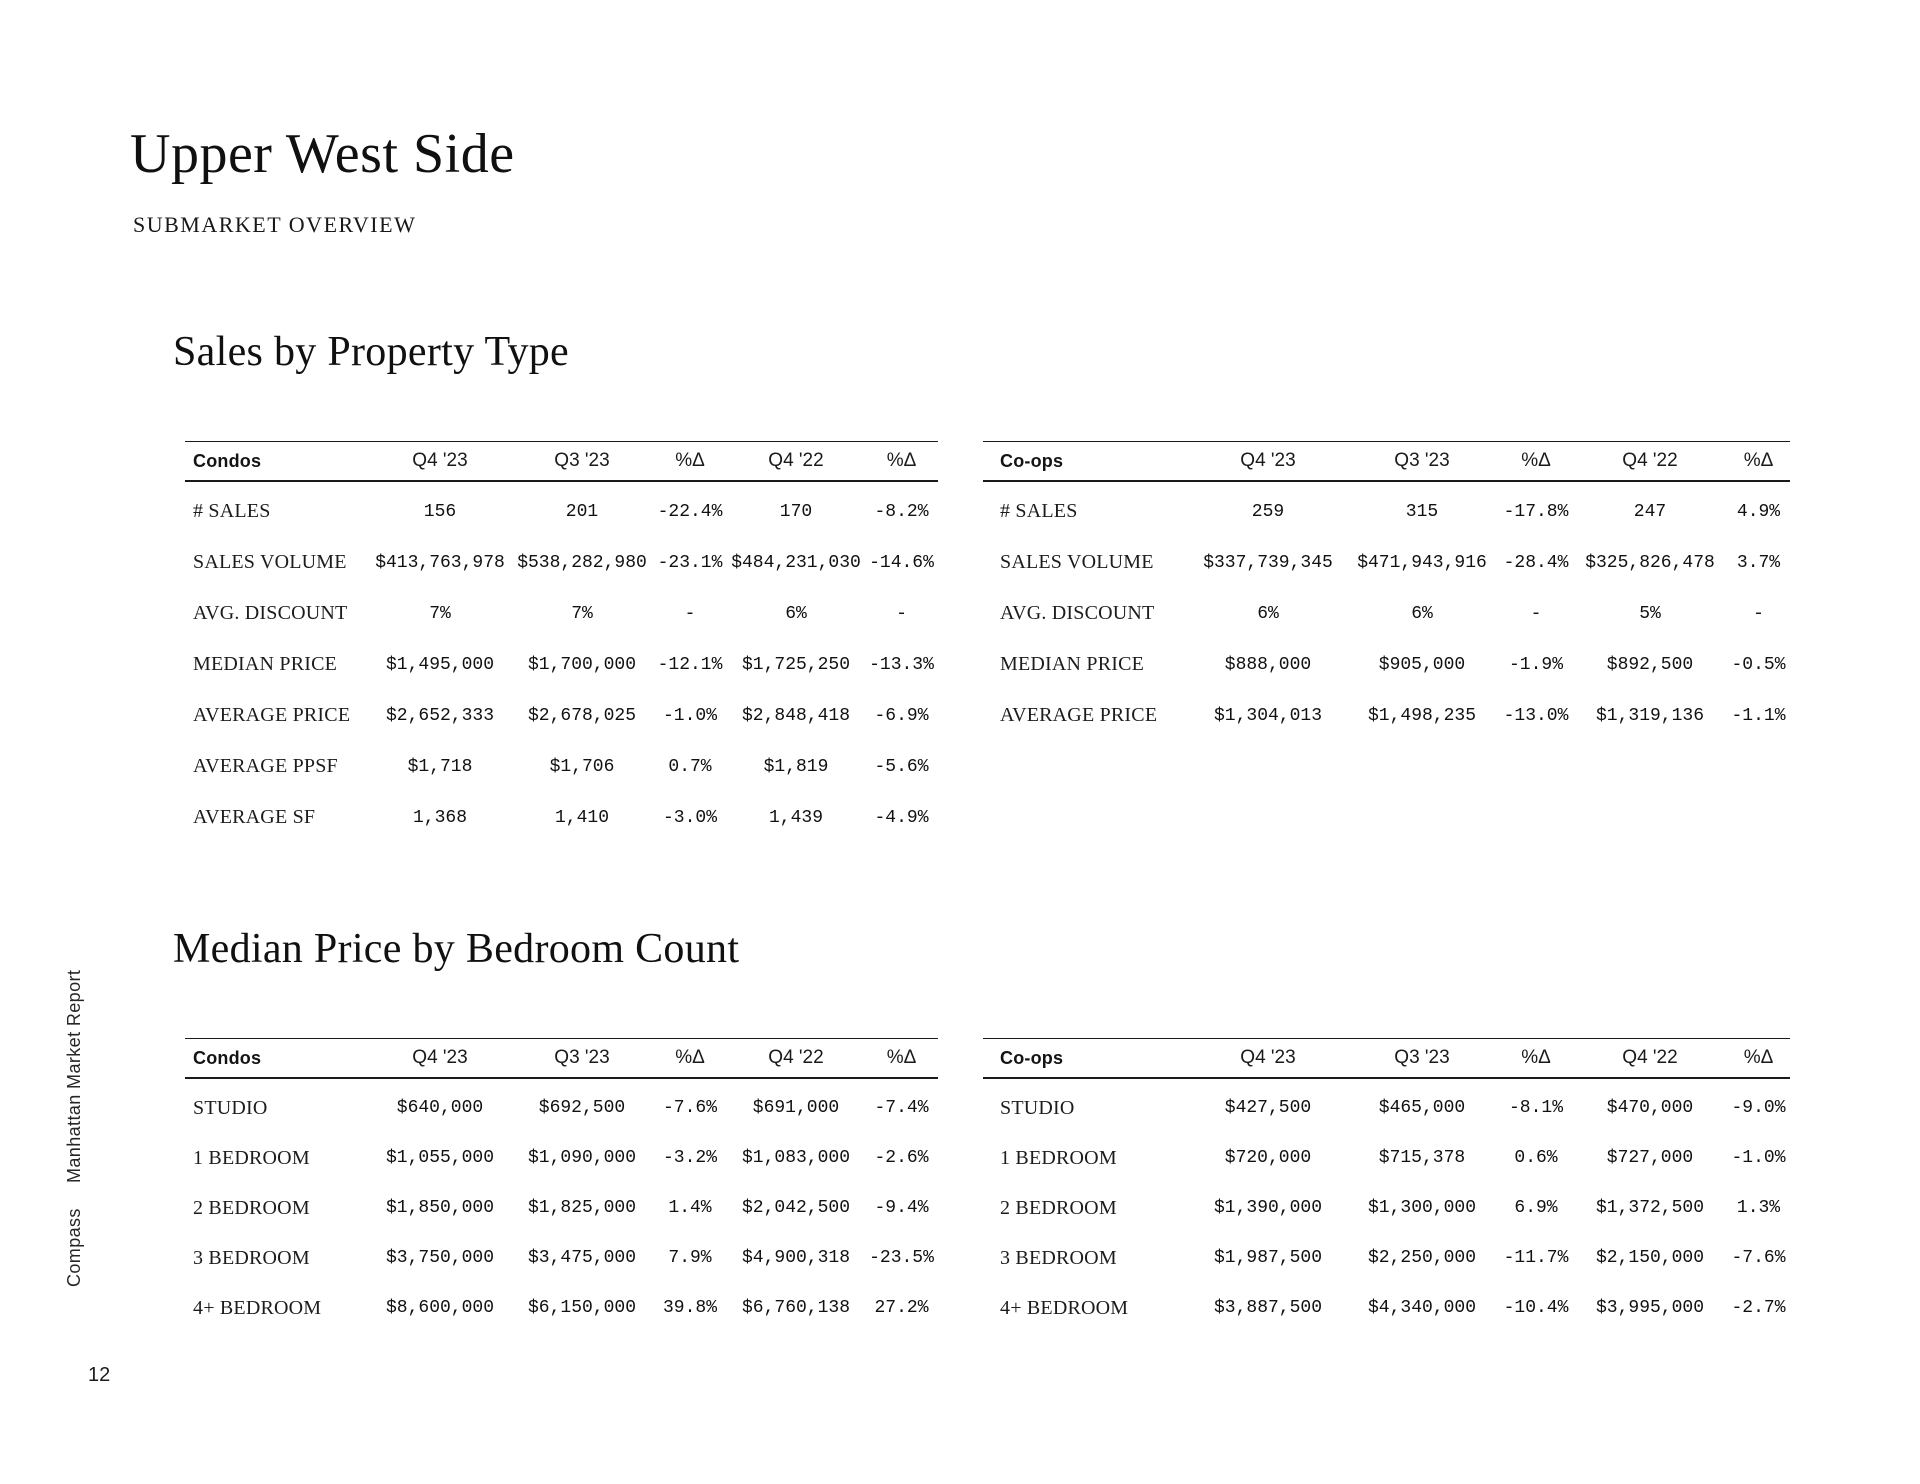 The height and width of the screenshot is (1484, 1920). What do you see at coordinates (440, 1108) in the screenshot?
I see `cell-value: $640,000` at bounding box center [440, 1108].